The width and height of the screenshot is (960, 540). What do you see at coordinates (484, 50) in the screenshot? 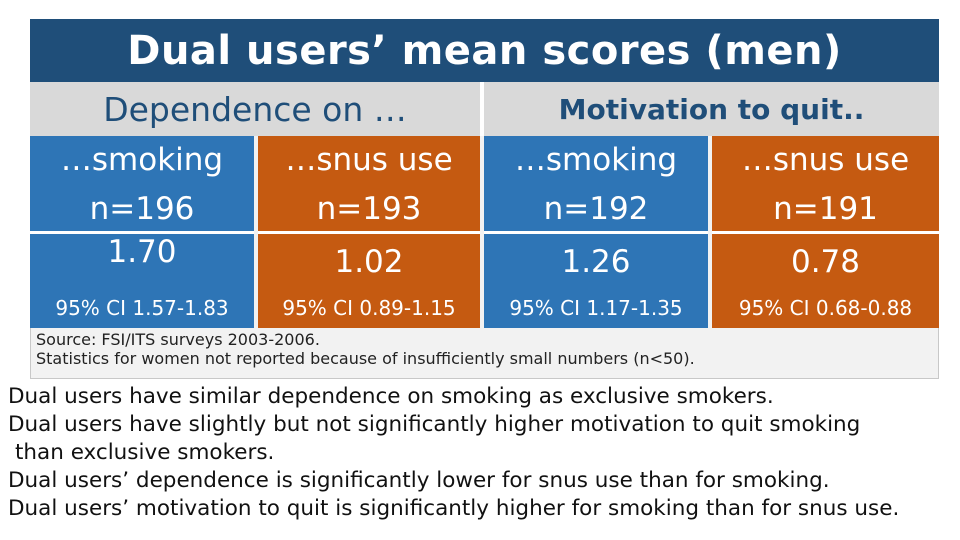
I see `slide-title: Dual users’ mean scores (men)` at bounding box center [484, 50].